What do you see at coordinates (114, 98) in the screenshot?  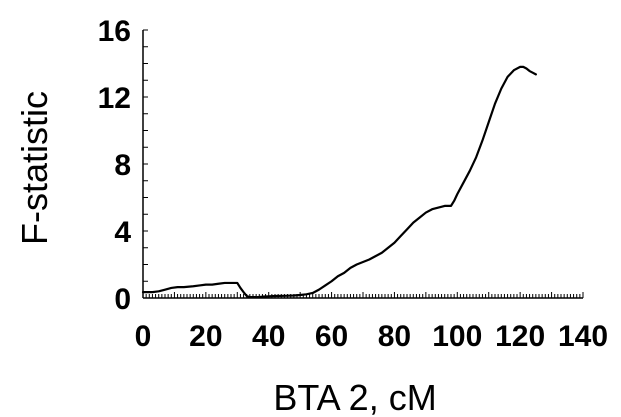 I see `y-tick-label: 12` at bounding box center [114, 98].